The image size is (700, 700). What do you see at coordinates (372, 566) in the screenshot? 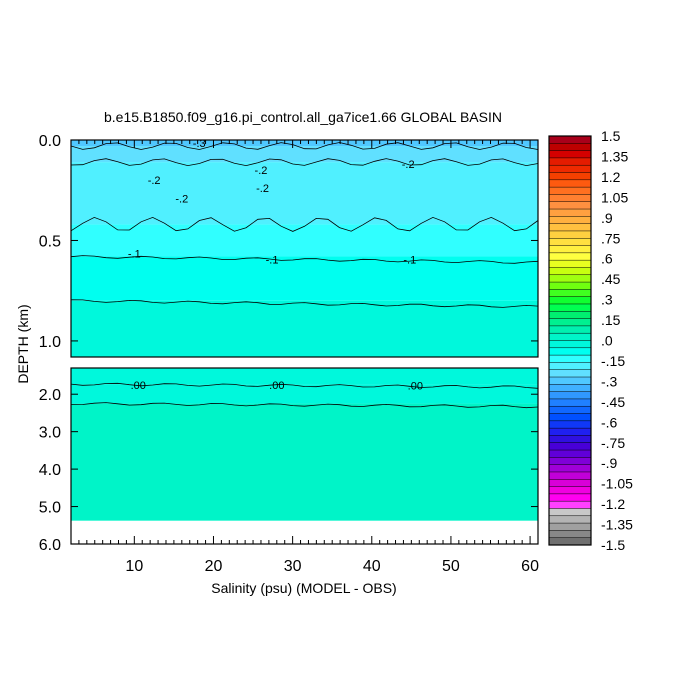
I see `x-tick-label: 40` at bounding box center [372, 566].